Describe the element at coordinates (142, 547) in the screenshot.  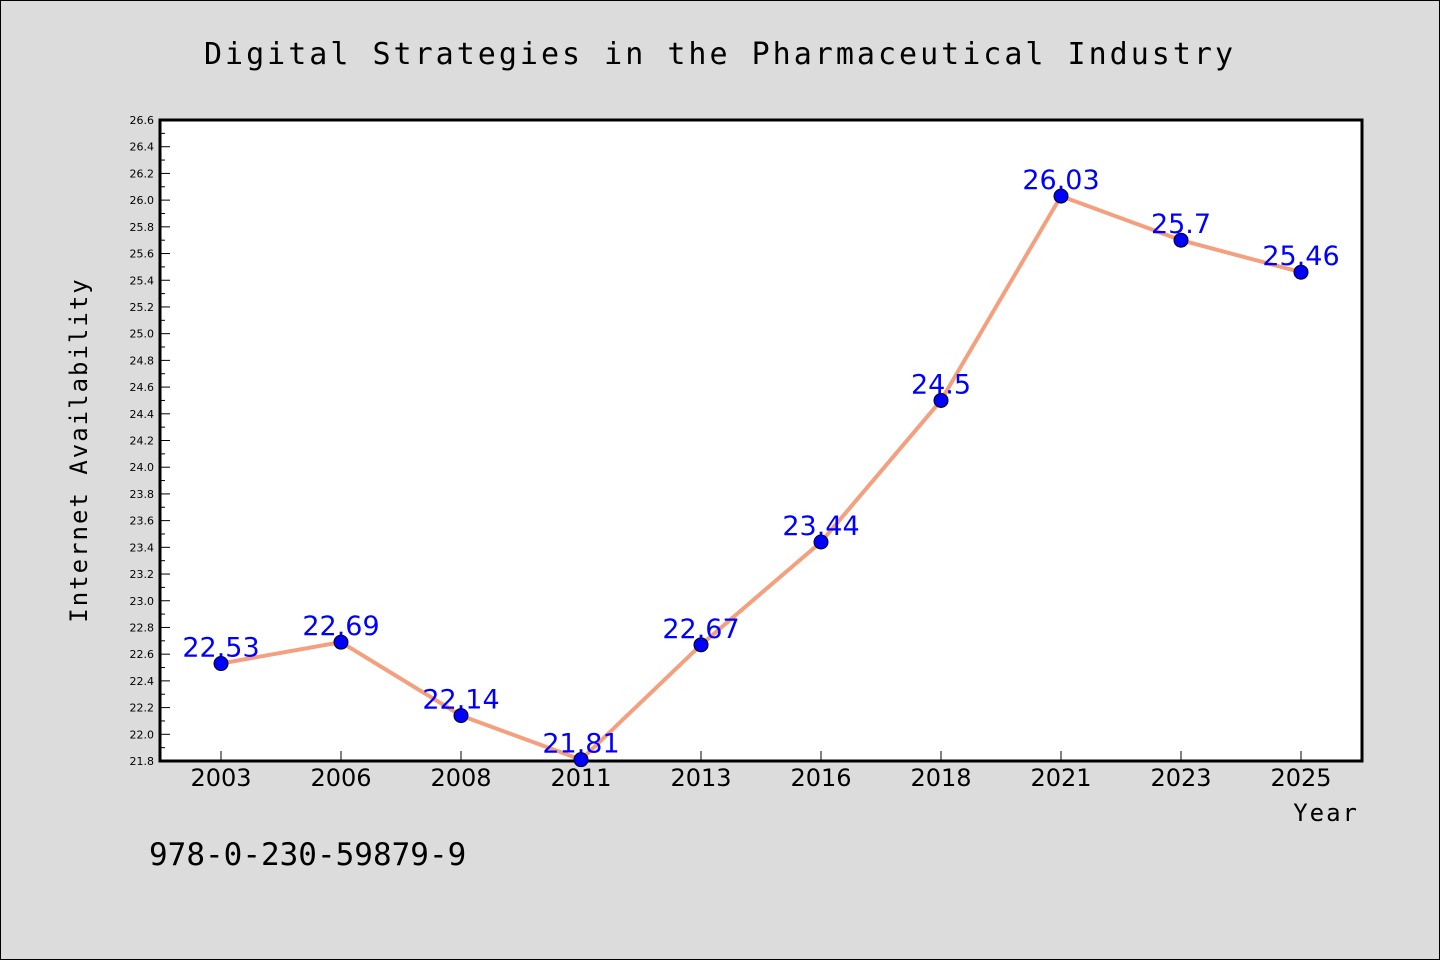
I see `y-tick-label: 23.4` at that location.